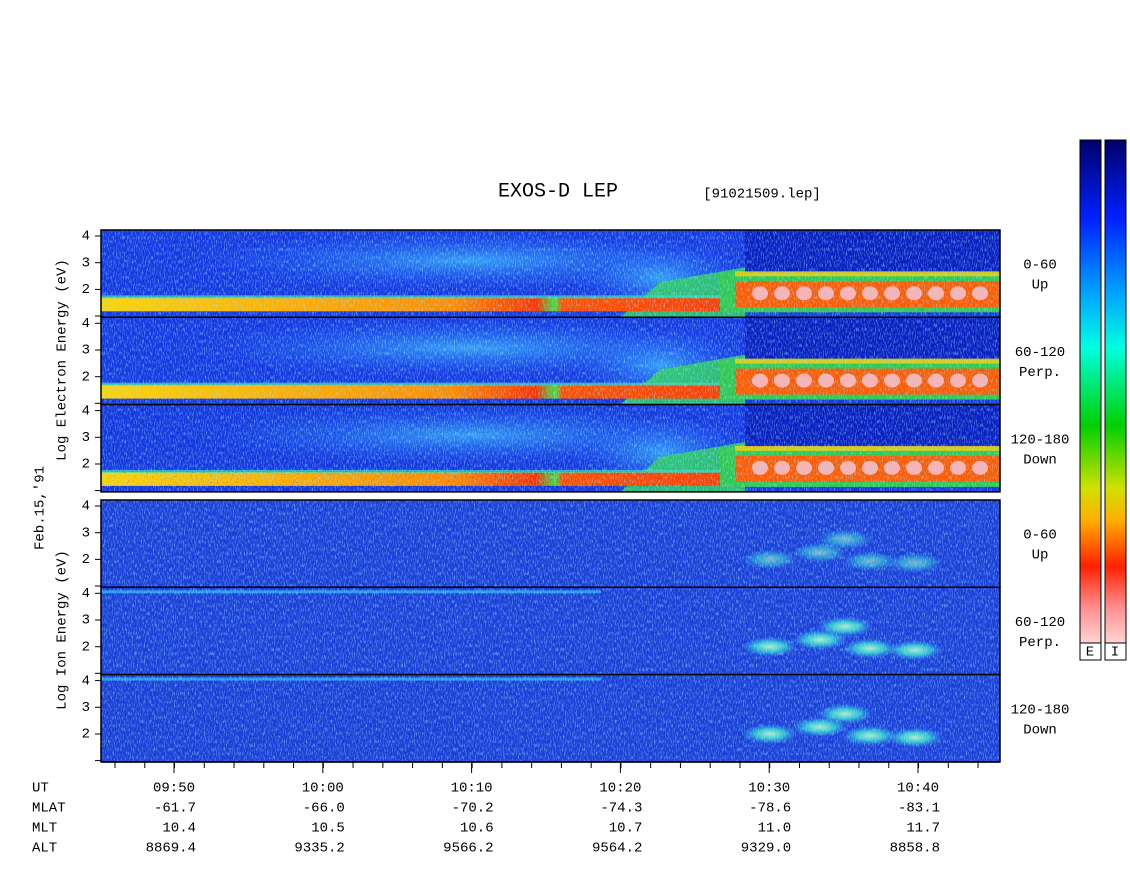 The width and height of the screenshot is (1130, 875). I want to click on orbit-value: 8869.4, so click(171, 849).